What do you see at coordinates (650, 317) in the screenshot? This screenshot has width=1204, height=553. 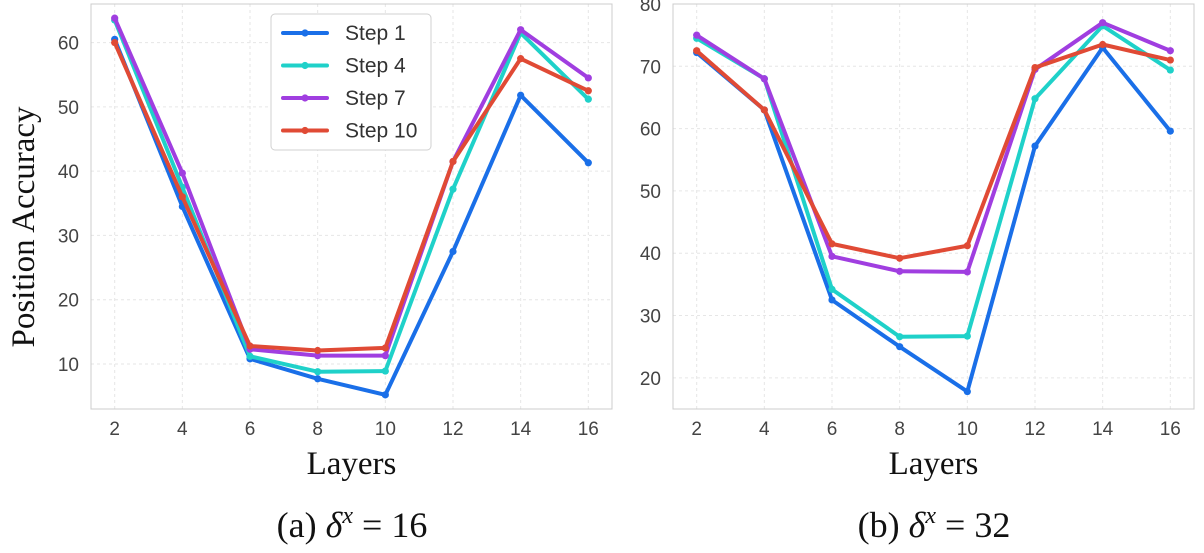 I see `y-tick-label: 30` at bounding box center [650, 317].